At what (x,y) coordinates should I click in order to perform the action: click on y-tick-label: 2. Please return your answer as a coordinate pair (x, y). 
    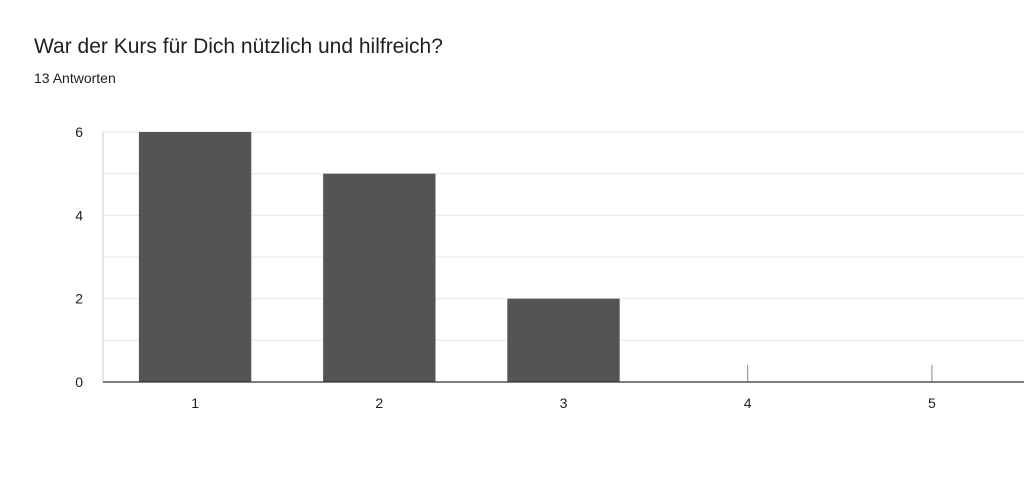
    Looking at the image, I should click on (79, 299).